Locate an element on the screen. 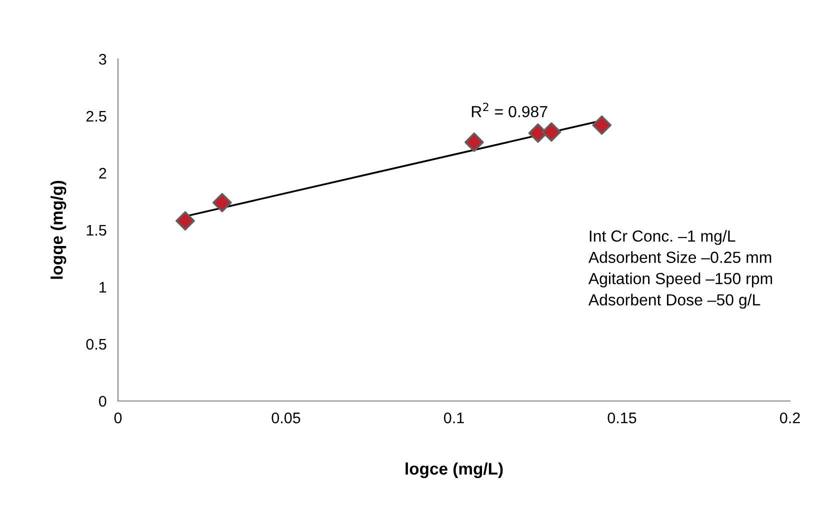 Image resolution: width=830 pixels, height=506 pixels. y-tick-label: 2.5 is located at coordinates (96, 116).